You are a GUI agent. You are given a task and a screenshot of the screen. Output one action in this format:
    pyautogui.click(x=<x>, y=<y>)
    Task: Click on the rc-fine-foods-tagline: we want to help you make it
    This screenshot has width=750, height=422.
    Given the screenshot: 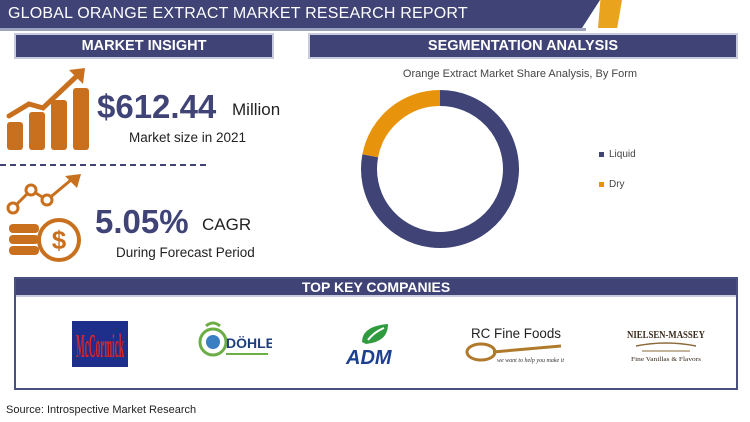 What is the action you would take?
    pyautogui.click(x=530, y=361)
    